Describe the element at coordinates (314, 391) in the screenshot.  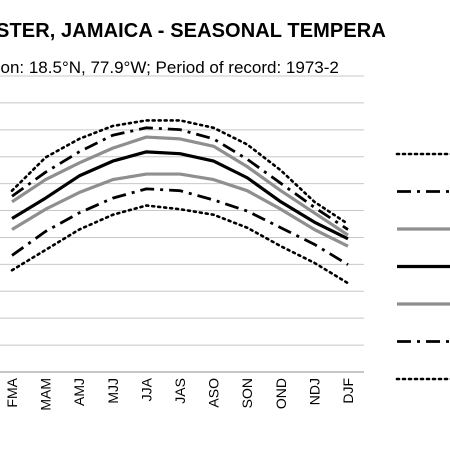
I see `x-tick-label: NDJ` at that location.